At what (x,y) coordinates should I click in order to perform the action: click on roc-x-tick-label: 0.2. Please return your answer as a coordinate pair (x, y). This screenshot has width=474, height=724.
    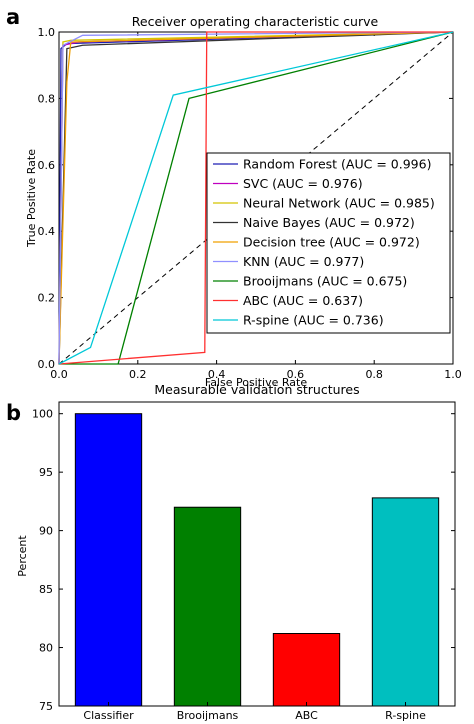
    Looking at the image, I should click on (138, 374).